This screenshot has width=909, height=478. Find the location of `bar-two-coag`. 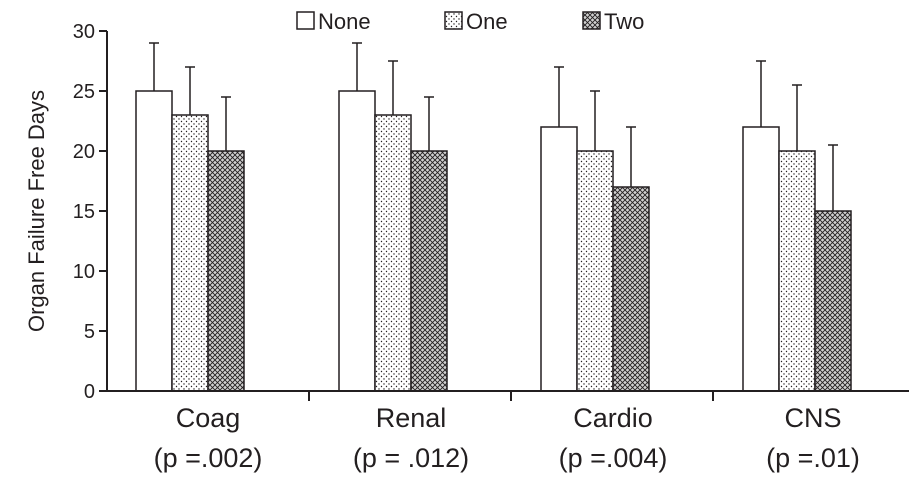

bar-two-coag is located at coordinates (226, 271).